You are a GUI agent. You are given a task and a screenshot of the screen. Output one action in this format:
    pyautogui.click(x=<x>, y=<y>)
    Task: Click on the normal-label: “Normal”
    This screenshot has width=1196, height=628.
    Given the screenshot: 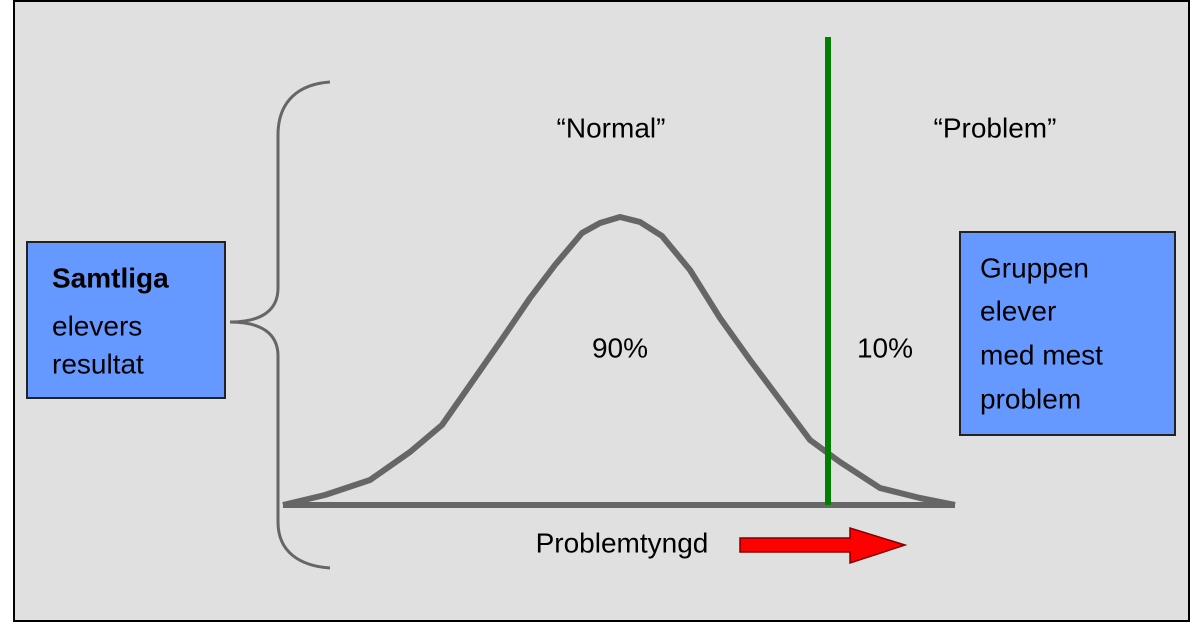 What is the action you would take?
    pyautogui.click(x=611, y=127)
    